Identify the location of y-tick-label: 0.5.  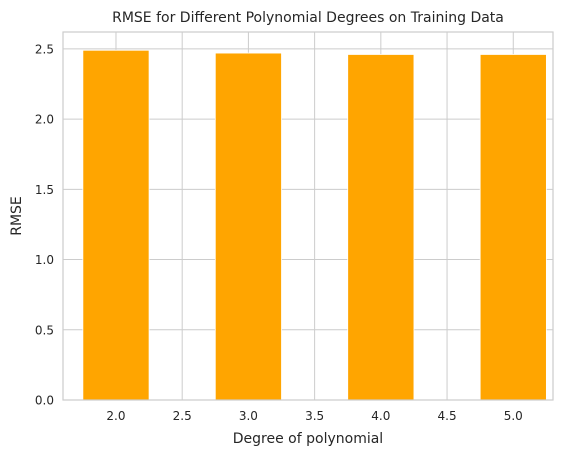
(44, 330).